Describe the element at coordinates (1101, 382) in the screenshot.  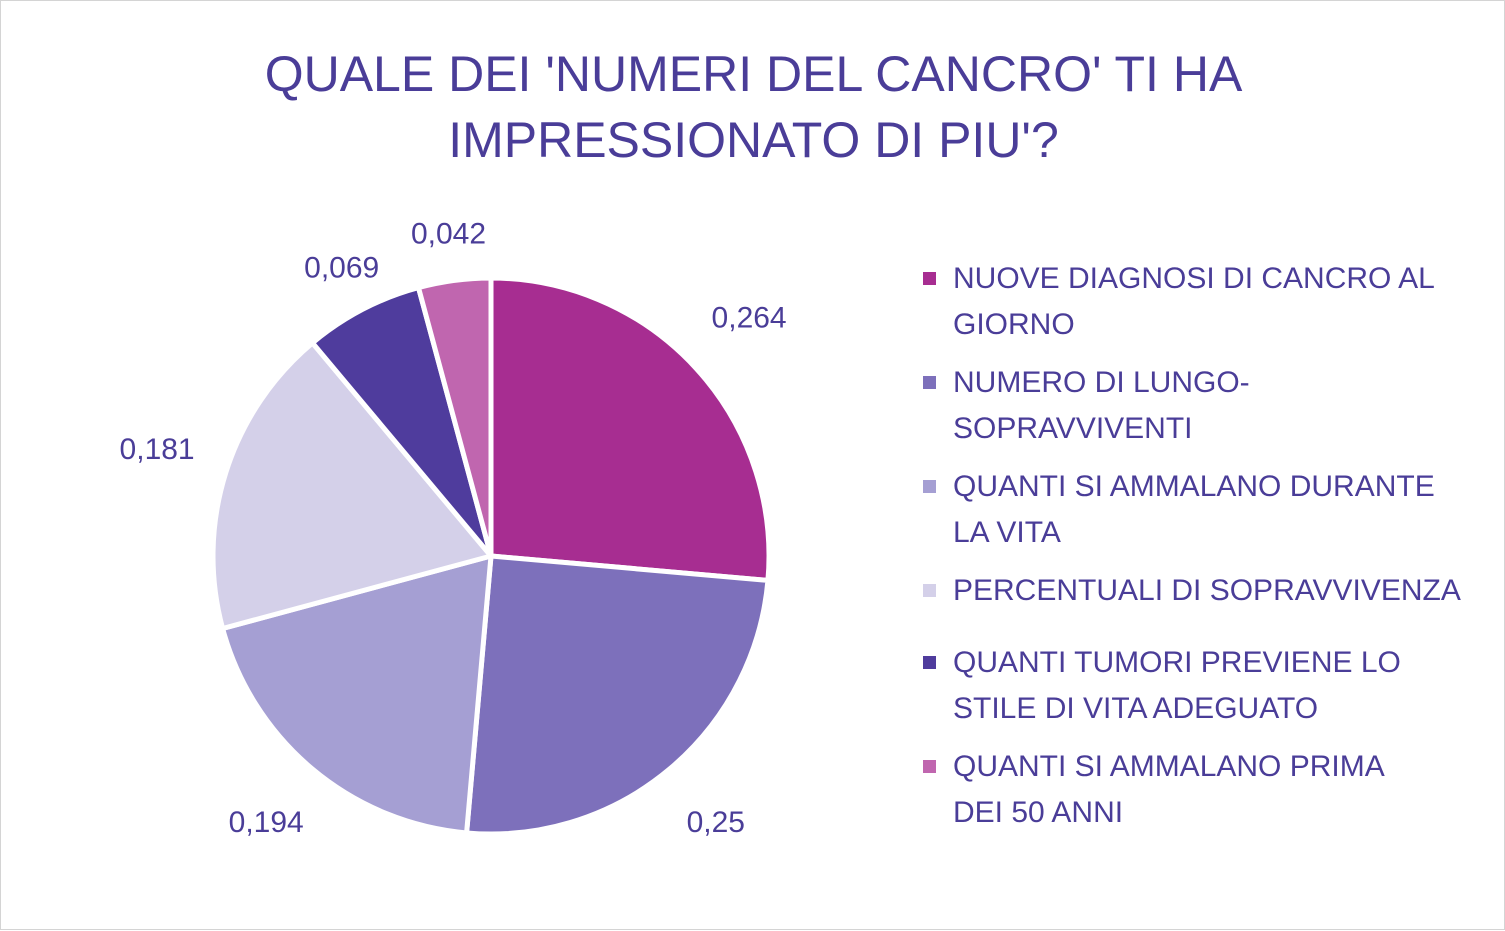
I see `legend-label: NUMERO DI LUNGO-` at that location.